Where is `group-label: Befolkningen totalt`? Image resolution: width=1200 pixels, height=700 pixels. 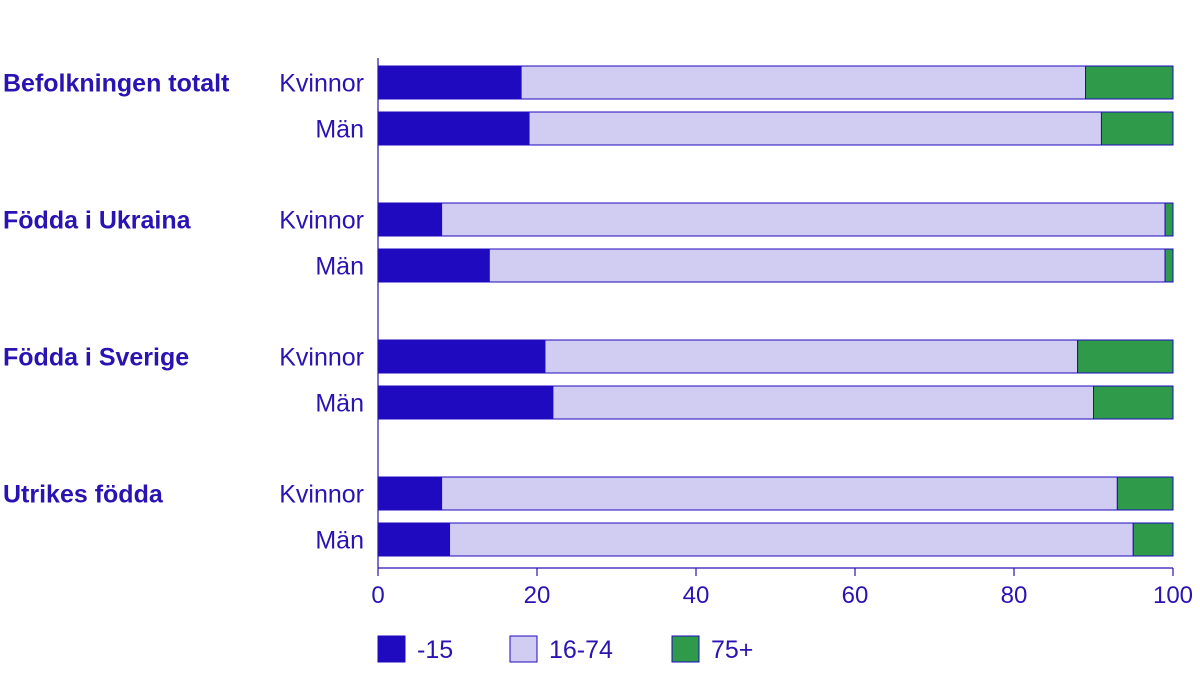
group-label: Befolkningen totalt is located at coordinates (116, 84).